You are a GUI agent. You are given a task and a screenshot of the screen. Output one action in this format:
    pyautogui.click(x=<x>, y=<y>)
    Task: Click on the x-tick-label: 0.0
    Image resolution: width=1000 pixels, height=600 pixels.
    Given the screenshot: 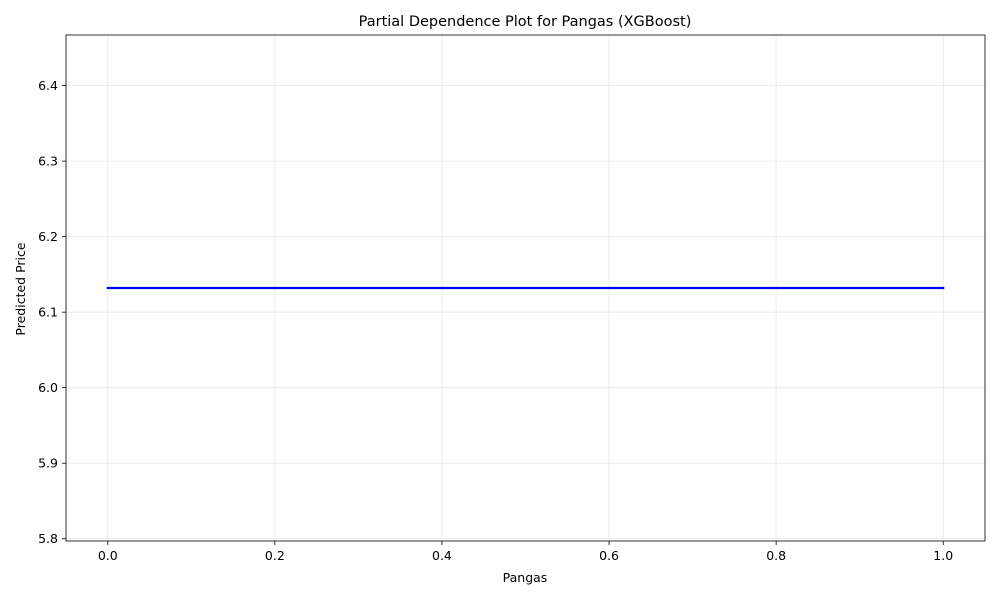 What is the action you would take?
    pyautogui.click(x=108, y=555)
    